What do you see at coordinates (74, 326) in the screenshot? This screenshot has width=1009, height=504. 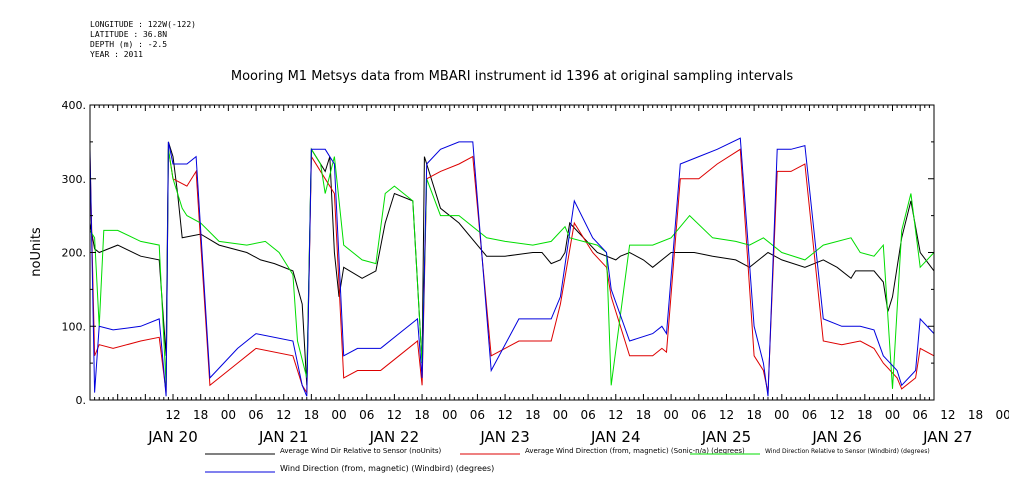 I see `y-tick-label: 100.` at bounding box center [74, 326].